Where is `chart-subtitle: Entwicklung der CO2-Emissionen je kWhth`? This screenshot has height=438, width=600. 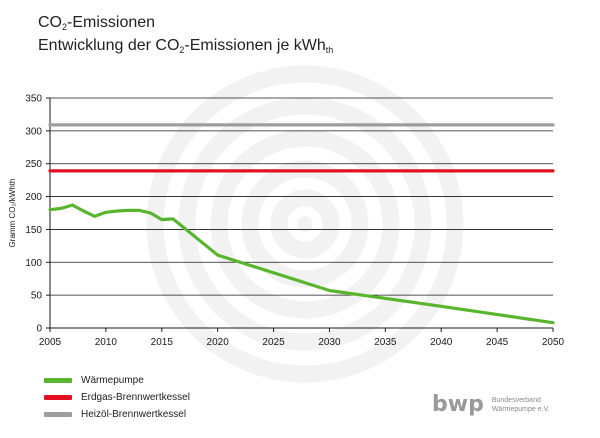 chart-subtitle: Entwicklung der CO2-Emissionen je kWhth is located at coordinates (185, 46).